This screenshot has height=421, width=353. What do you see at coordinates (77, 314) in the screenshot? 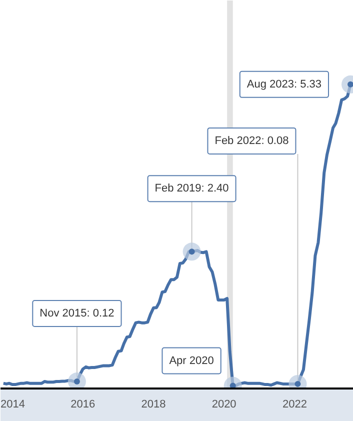
I see `annotation: Nov 2015: 0.12` at bounding box center [77, 314].